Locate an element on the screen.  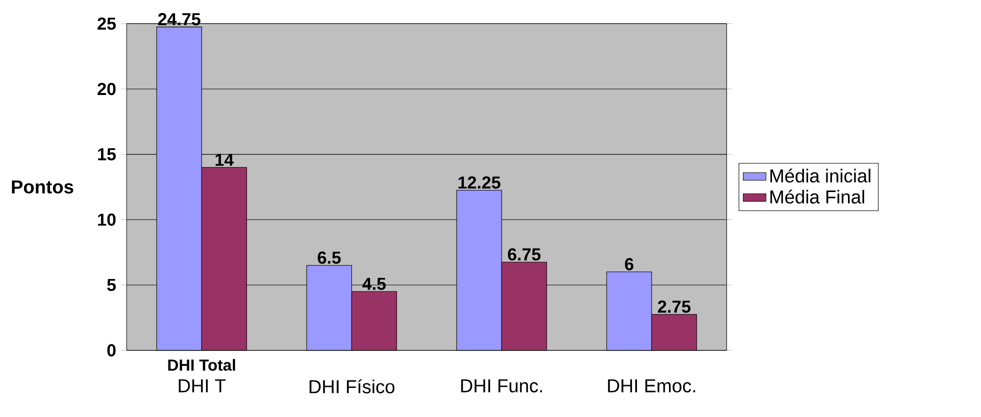
y-tick-label: 25 is located at coordinates (107, 24).